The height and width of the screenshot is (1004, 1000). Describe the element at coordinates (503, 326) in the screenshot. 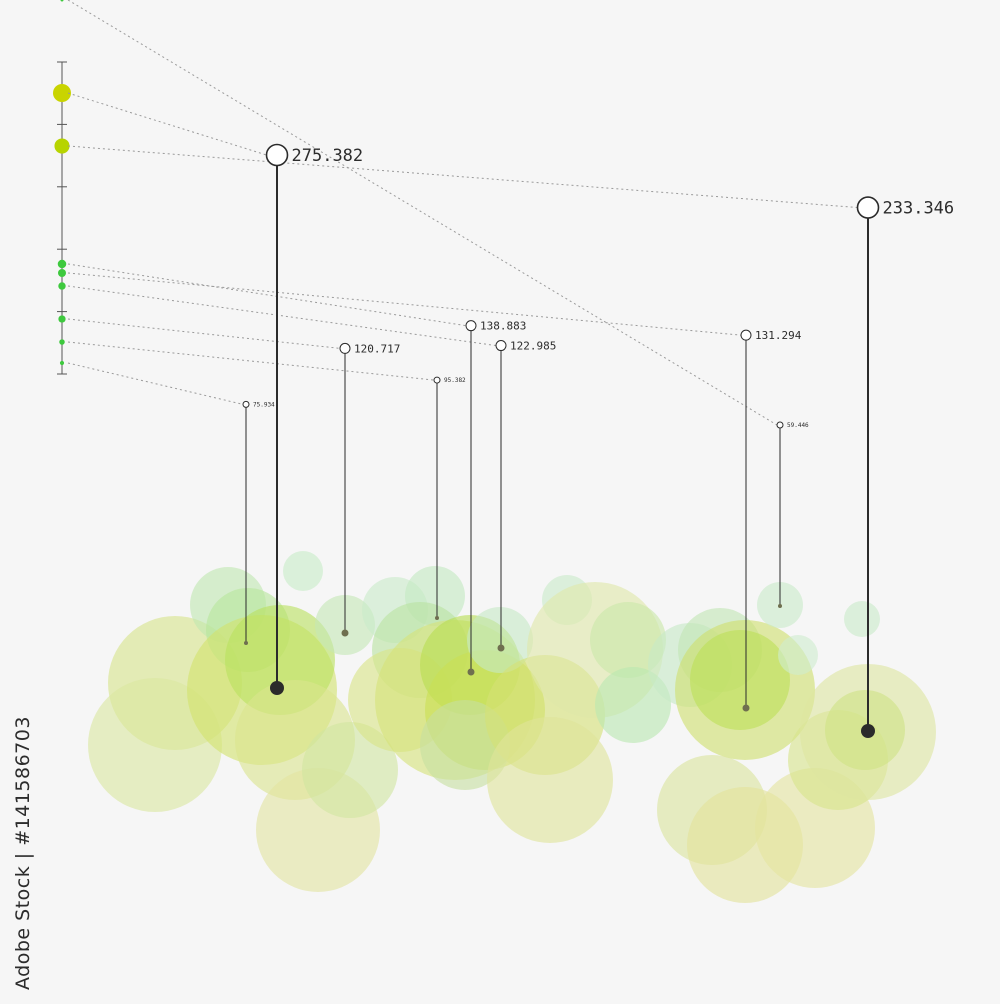

I see `value-label: 138.883` at that location.